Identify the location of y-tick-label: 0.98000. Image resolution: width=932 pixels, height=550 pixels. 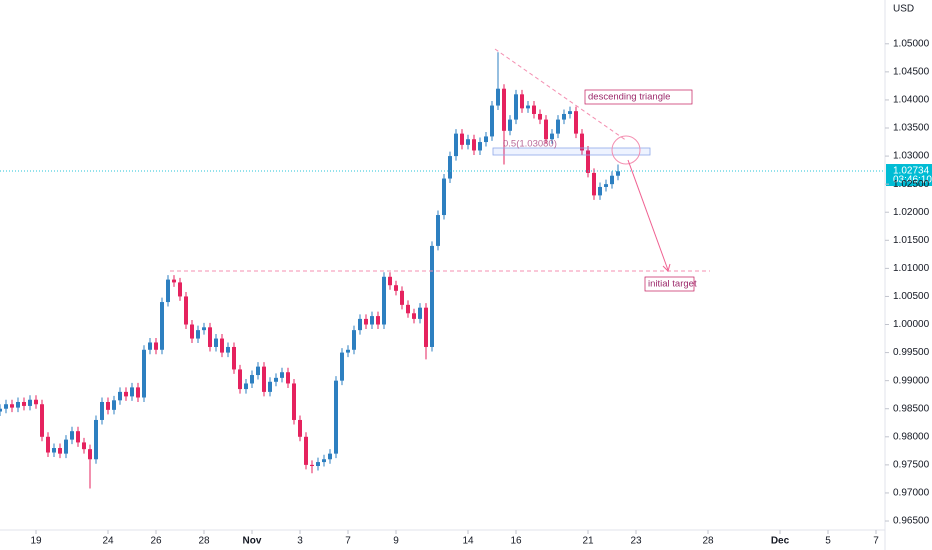
(911, 436).